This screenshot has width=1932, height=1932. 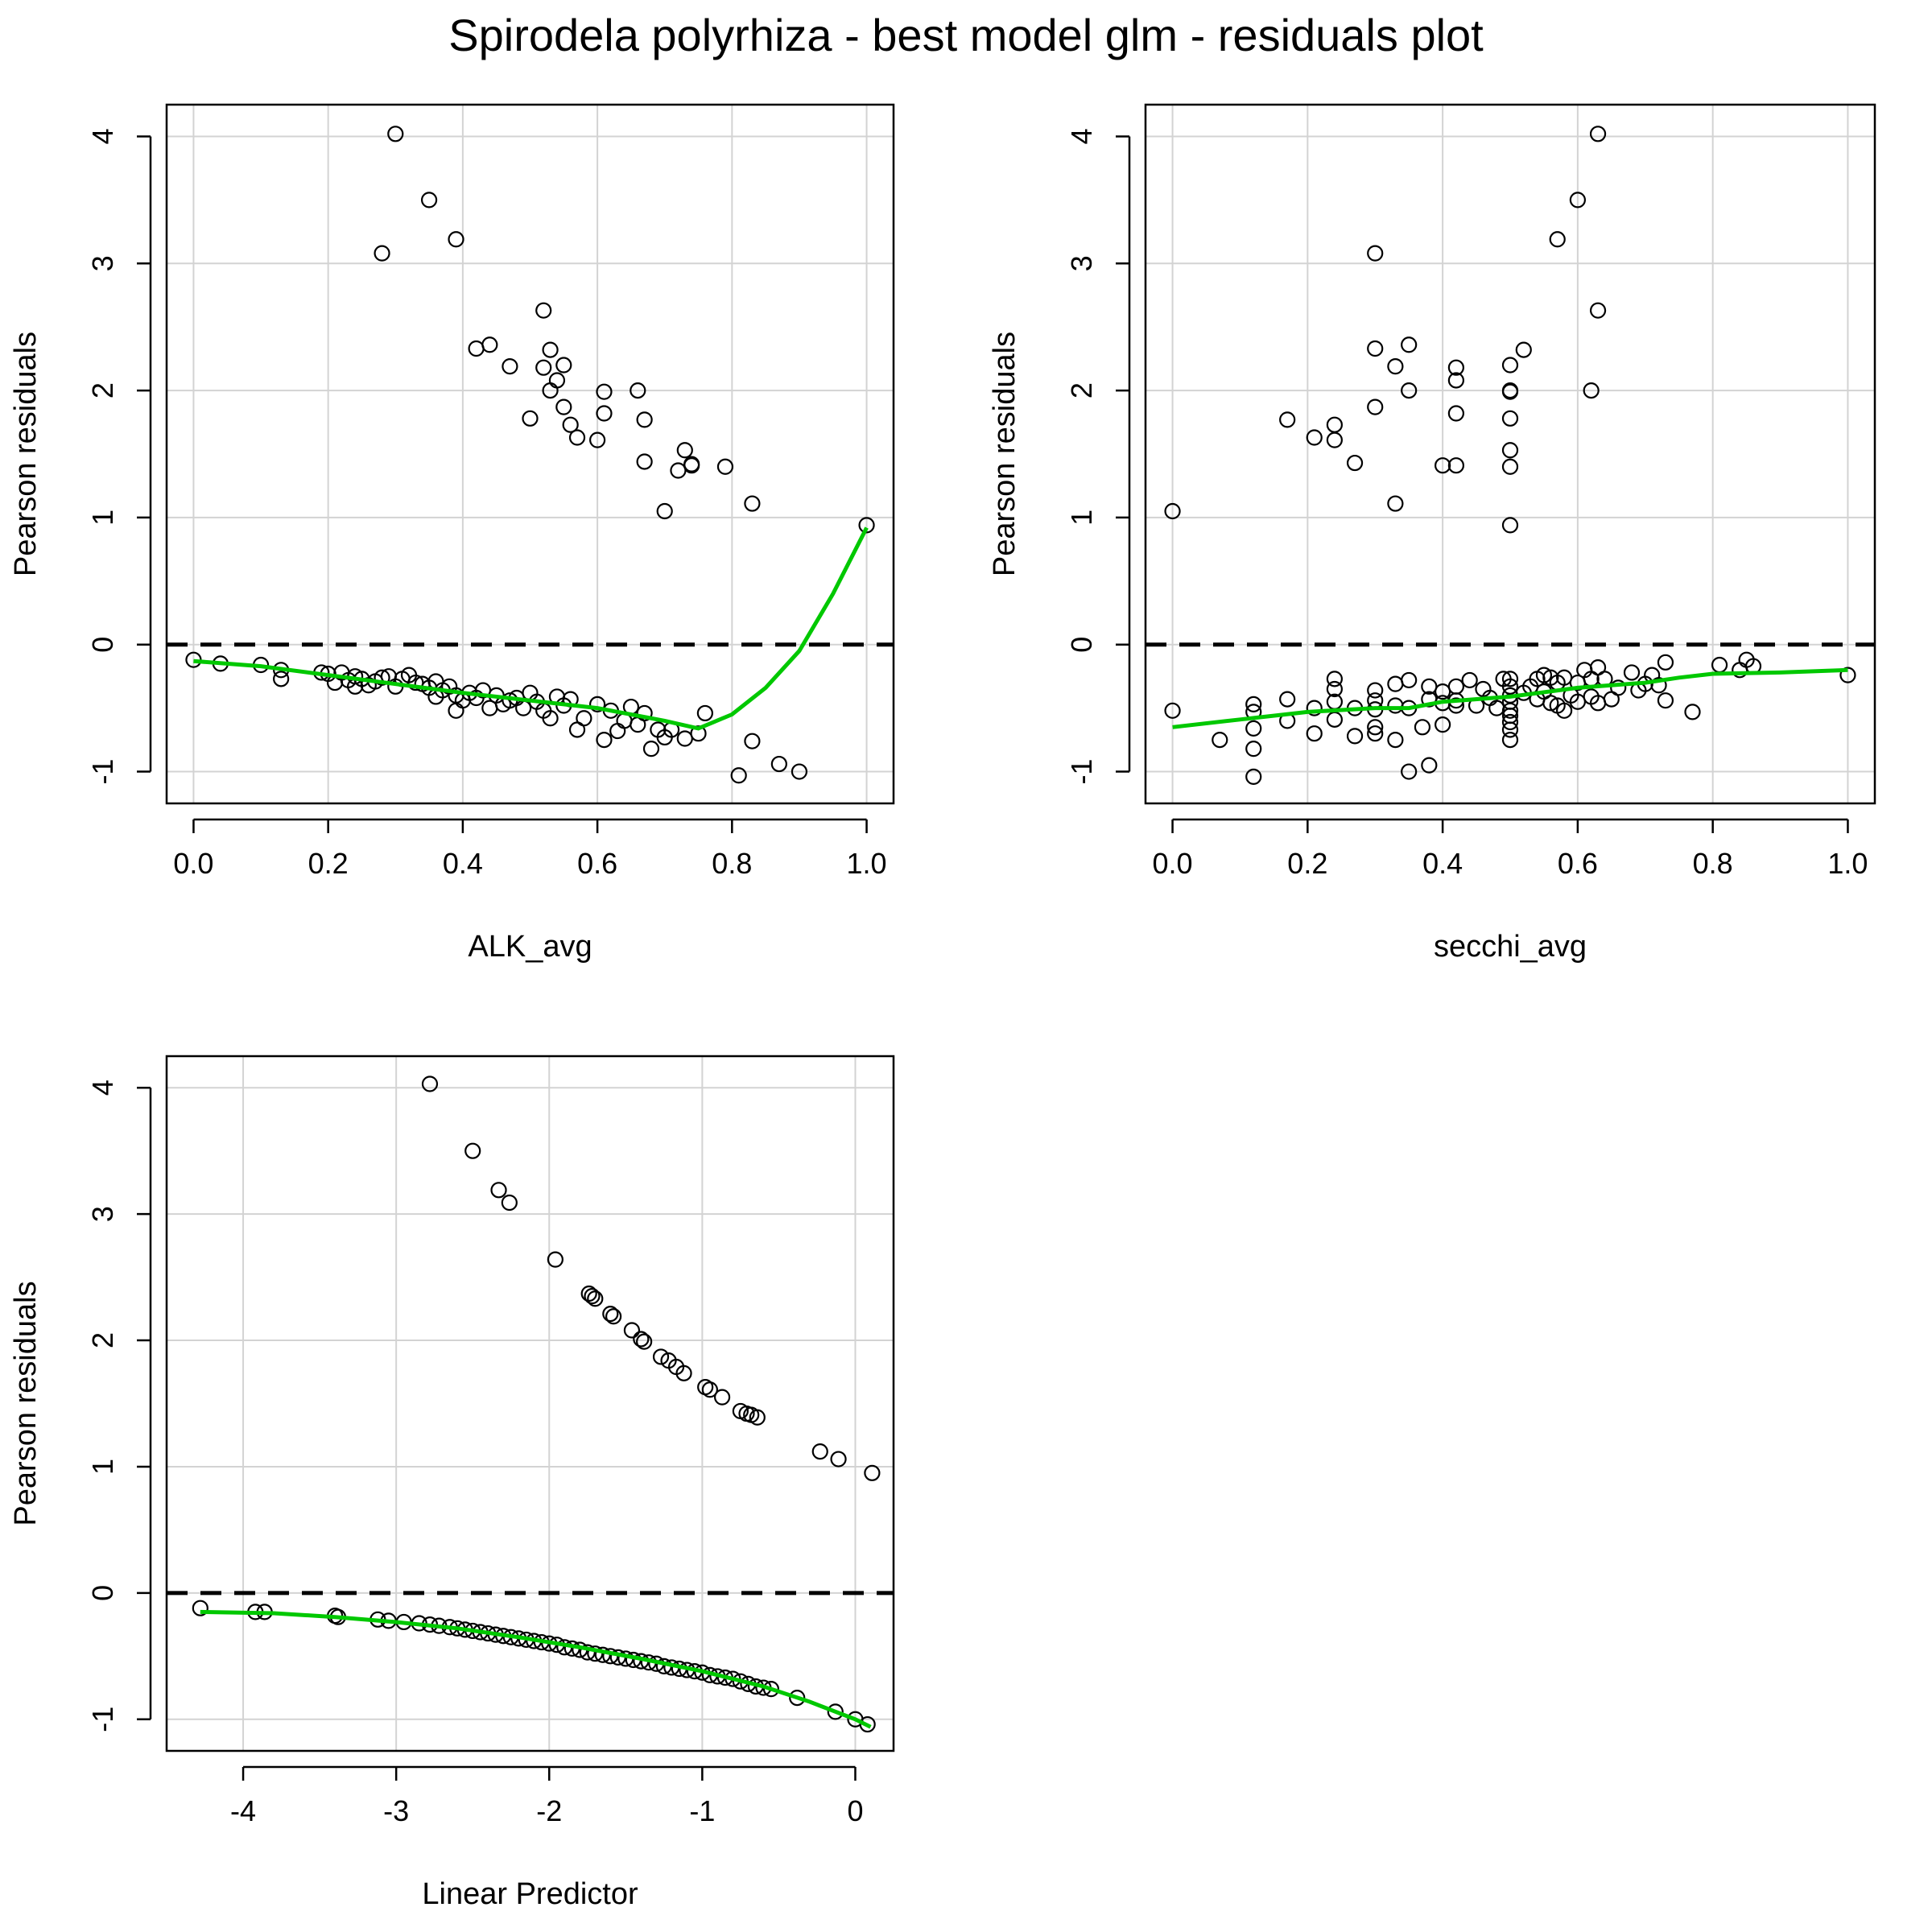 I want to click on panel-2-smoother, so click(x=1510, y=698).